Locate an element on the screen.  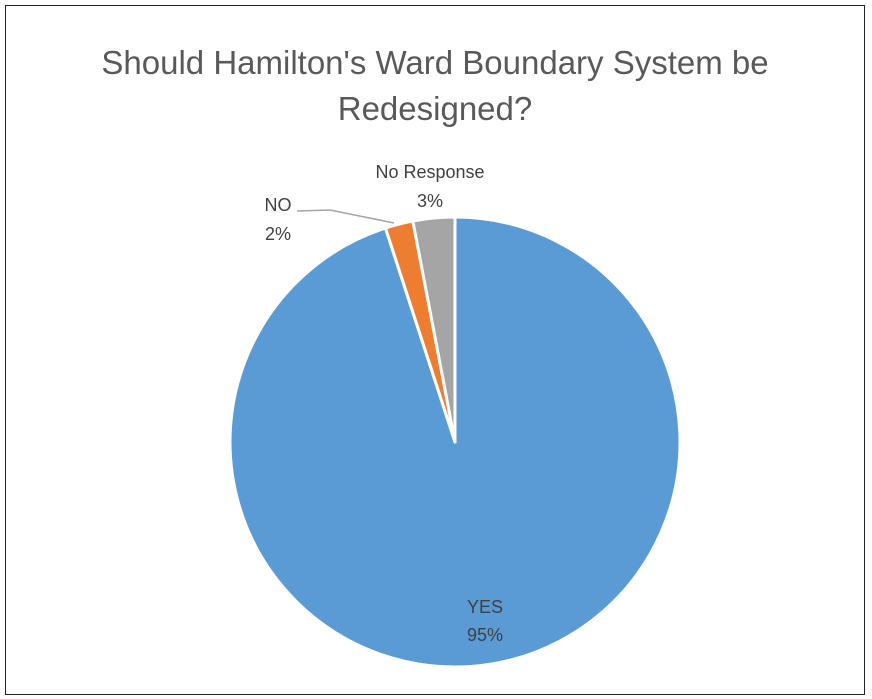
data-label-value-yes: 95% is located at coordinates (485, 635).